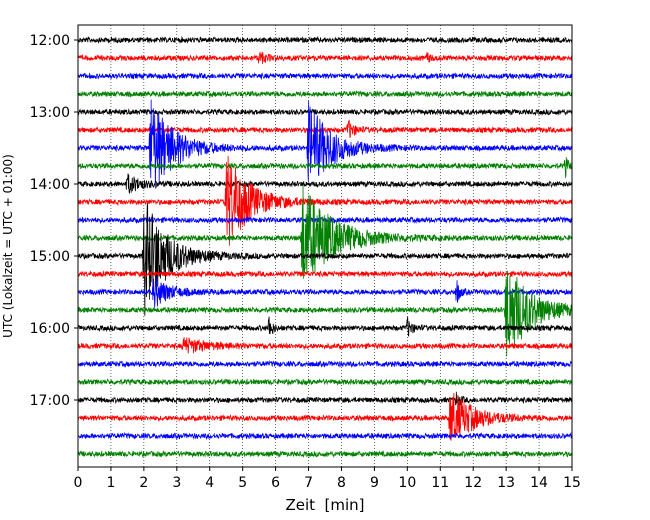 This screenshot has width=650, height=520. Describe the element at coordinates (308, 483) in the screenshot. I see `x-tick-label: 7` at that location.